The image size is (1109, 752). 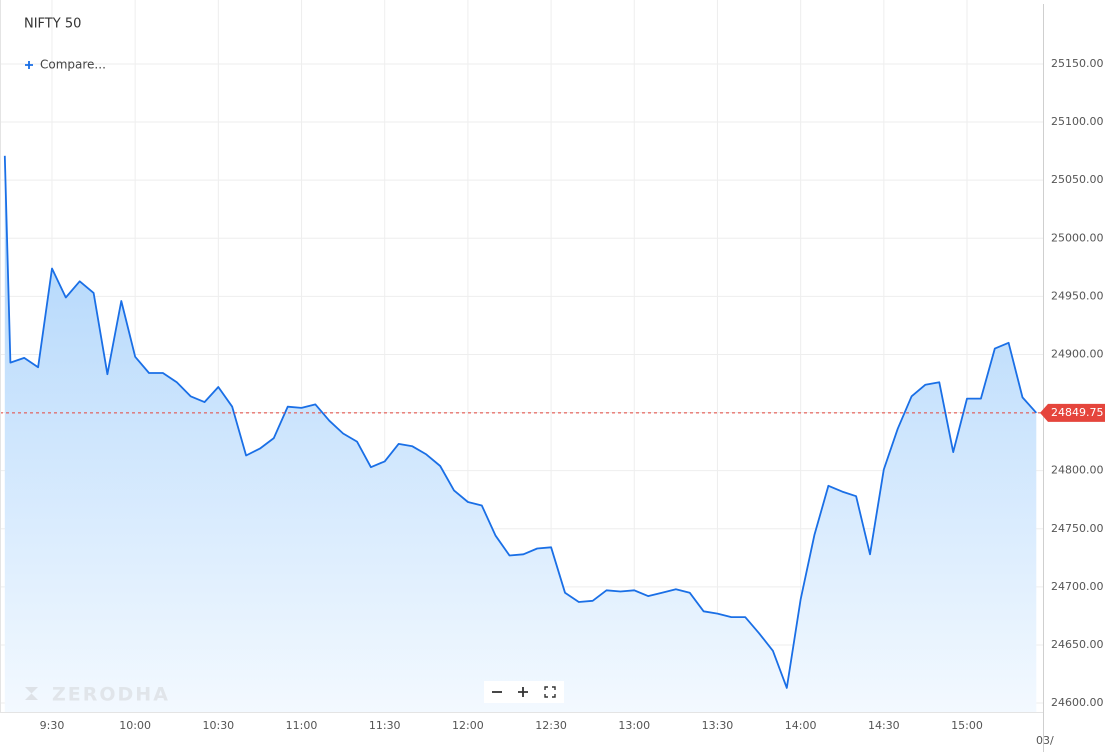 I want to click on y-tick-label: 25000.00, so click(x=1077, y=237).